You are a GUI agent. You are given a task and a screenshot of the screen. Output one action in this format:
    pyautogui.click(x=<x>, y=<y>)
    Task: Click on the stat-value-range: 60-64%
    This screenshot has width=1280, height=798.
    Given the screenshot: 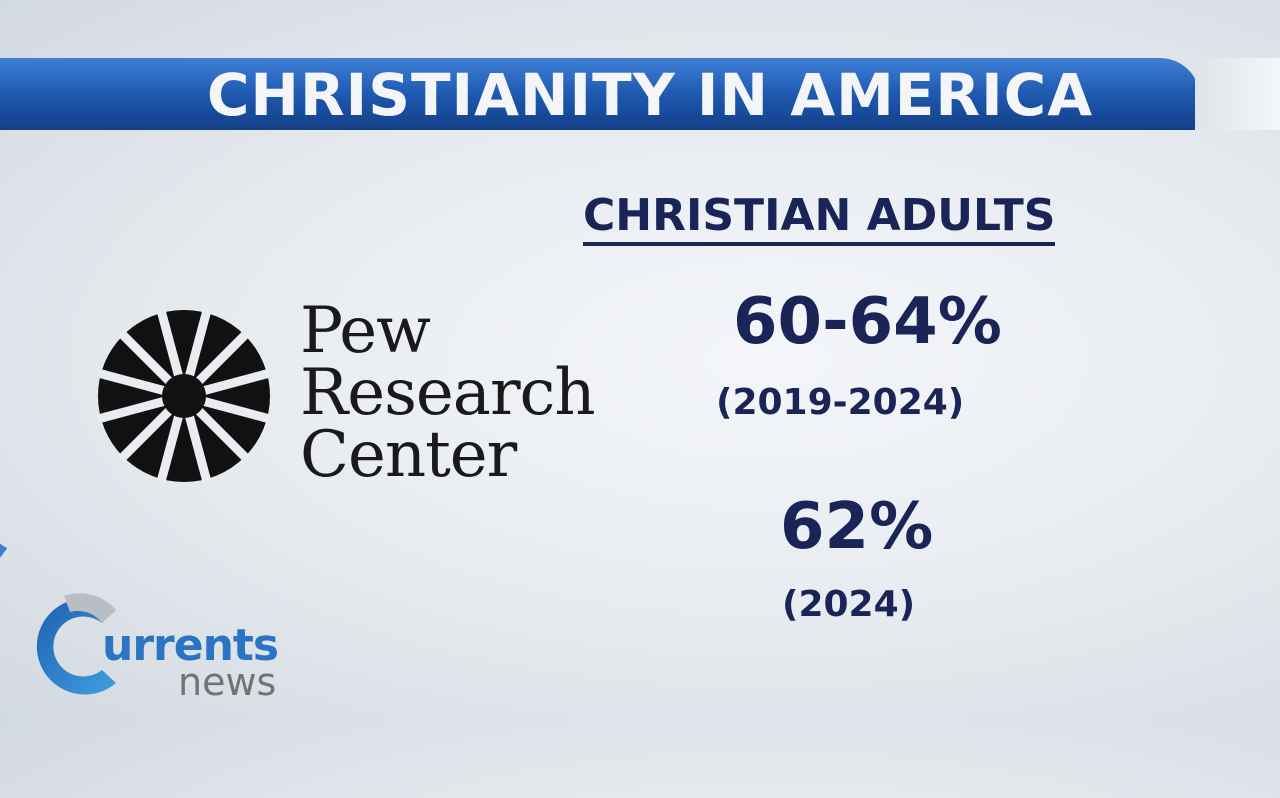 What is the action you would take?
    pyautogui.click(x=867, y=322)
    